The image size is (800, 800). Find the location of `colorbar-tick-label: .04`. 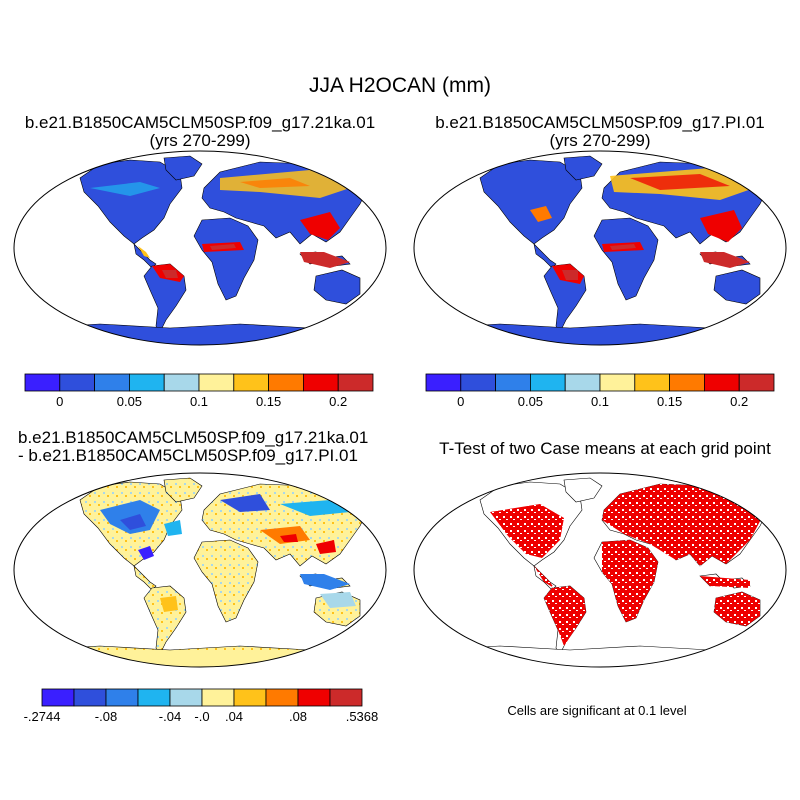

colorbar-tick-label: .04 is located at coordinates (234, 716).